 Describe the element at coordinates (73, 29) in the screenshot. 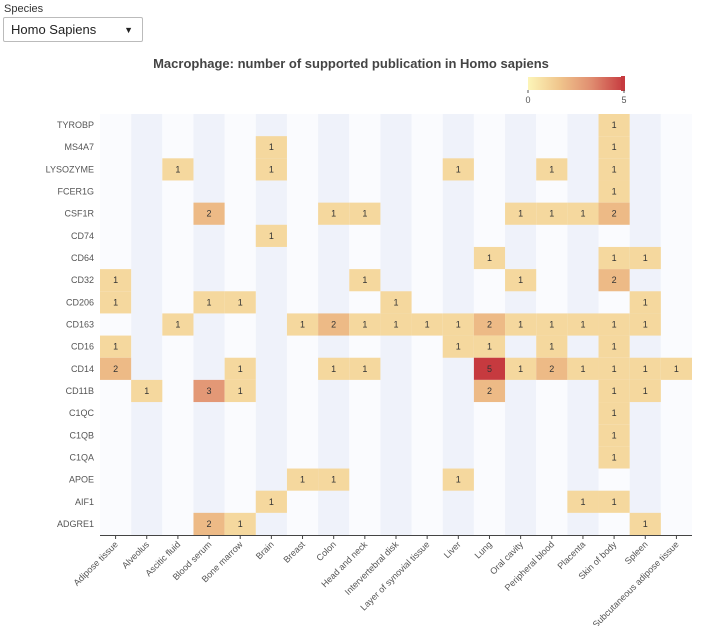

I see `species-select: Homo Sapiens ▼` at that location.